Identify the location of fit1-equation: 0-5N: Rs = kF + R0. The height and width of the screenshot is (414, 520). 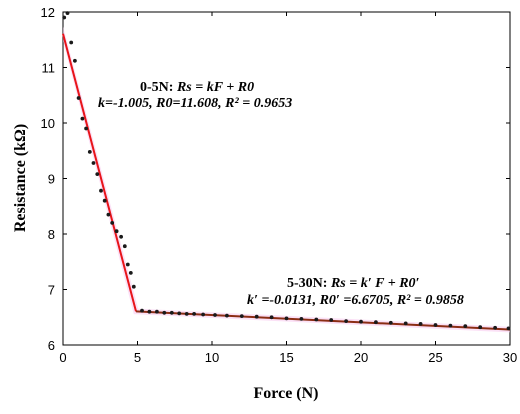
(197, 87).